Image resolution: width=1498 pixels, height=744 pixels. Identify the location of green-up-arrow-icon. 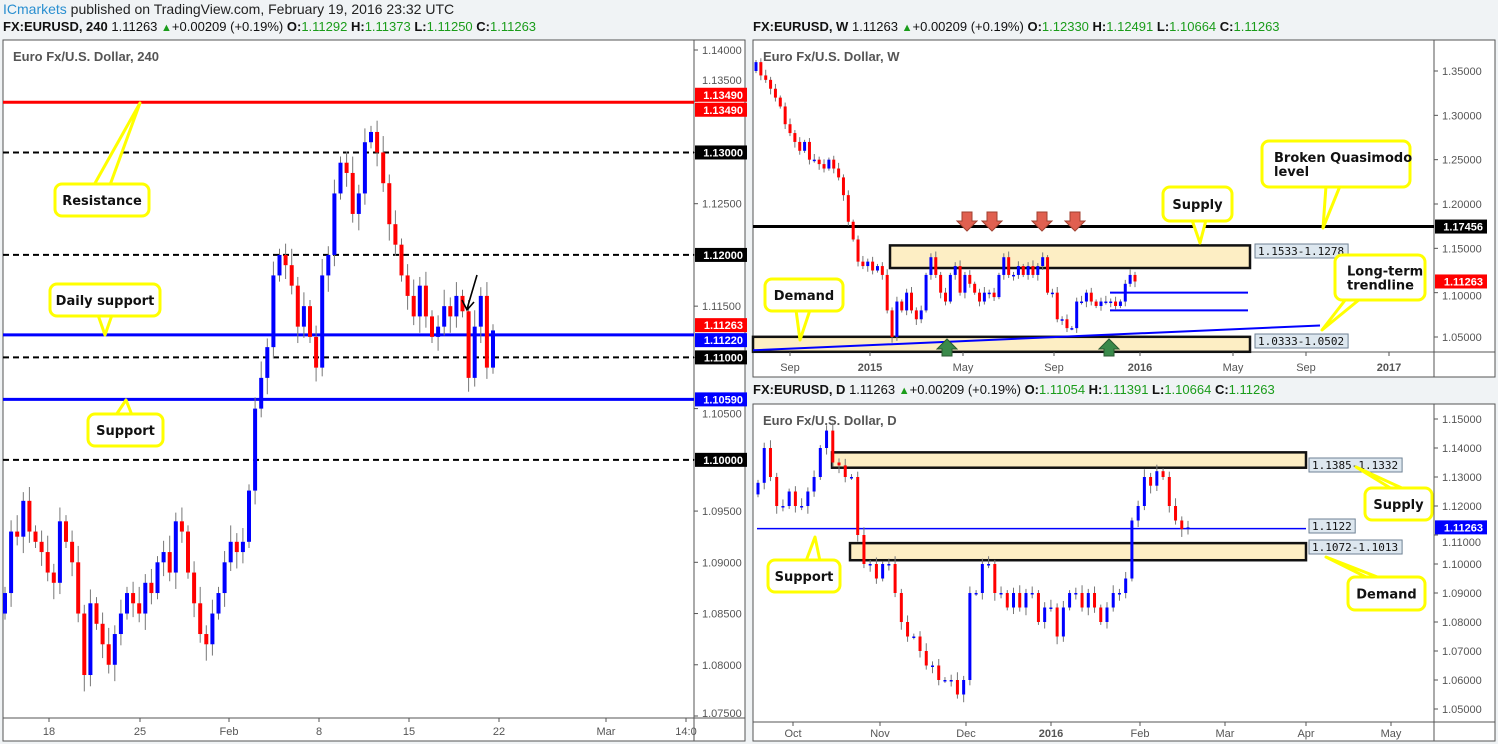
(947, 347).